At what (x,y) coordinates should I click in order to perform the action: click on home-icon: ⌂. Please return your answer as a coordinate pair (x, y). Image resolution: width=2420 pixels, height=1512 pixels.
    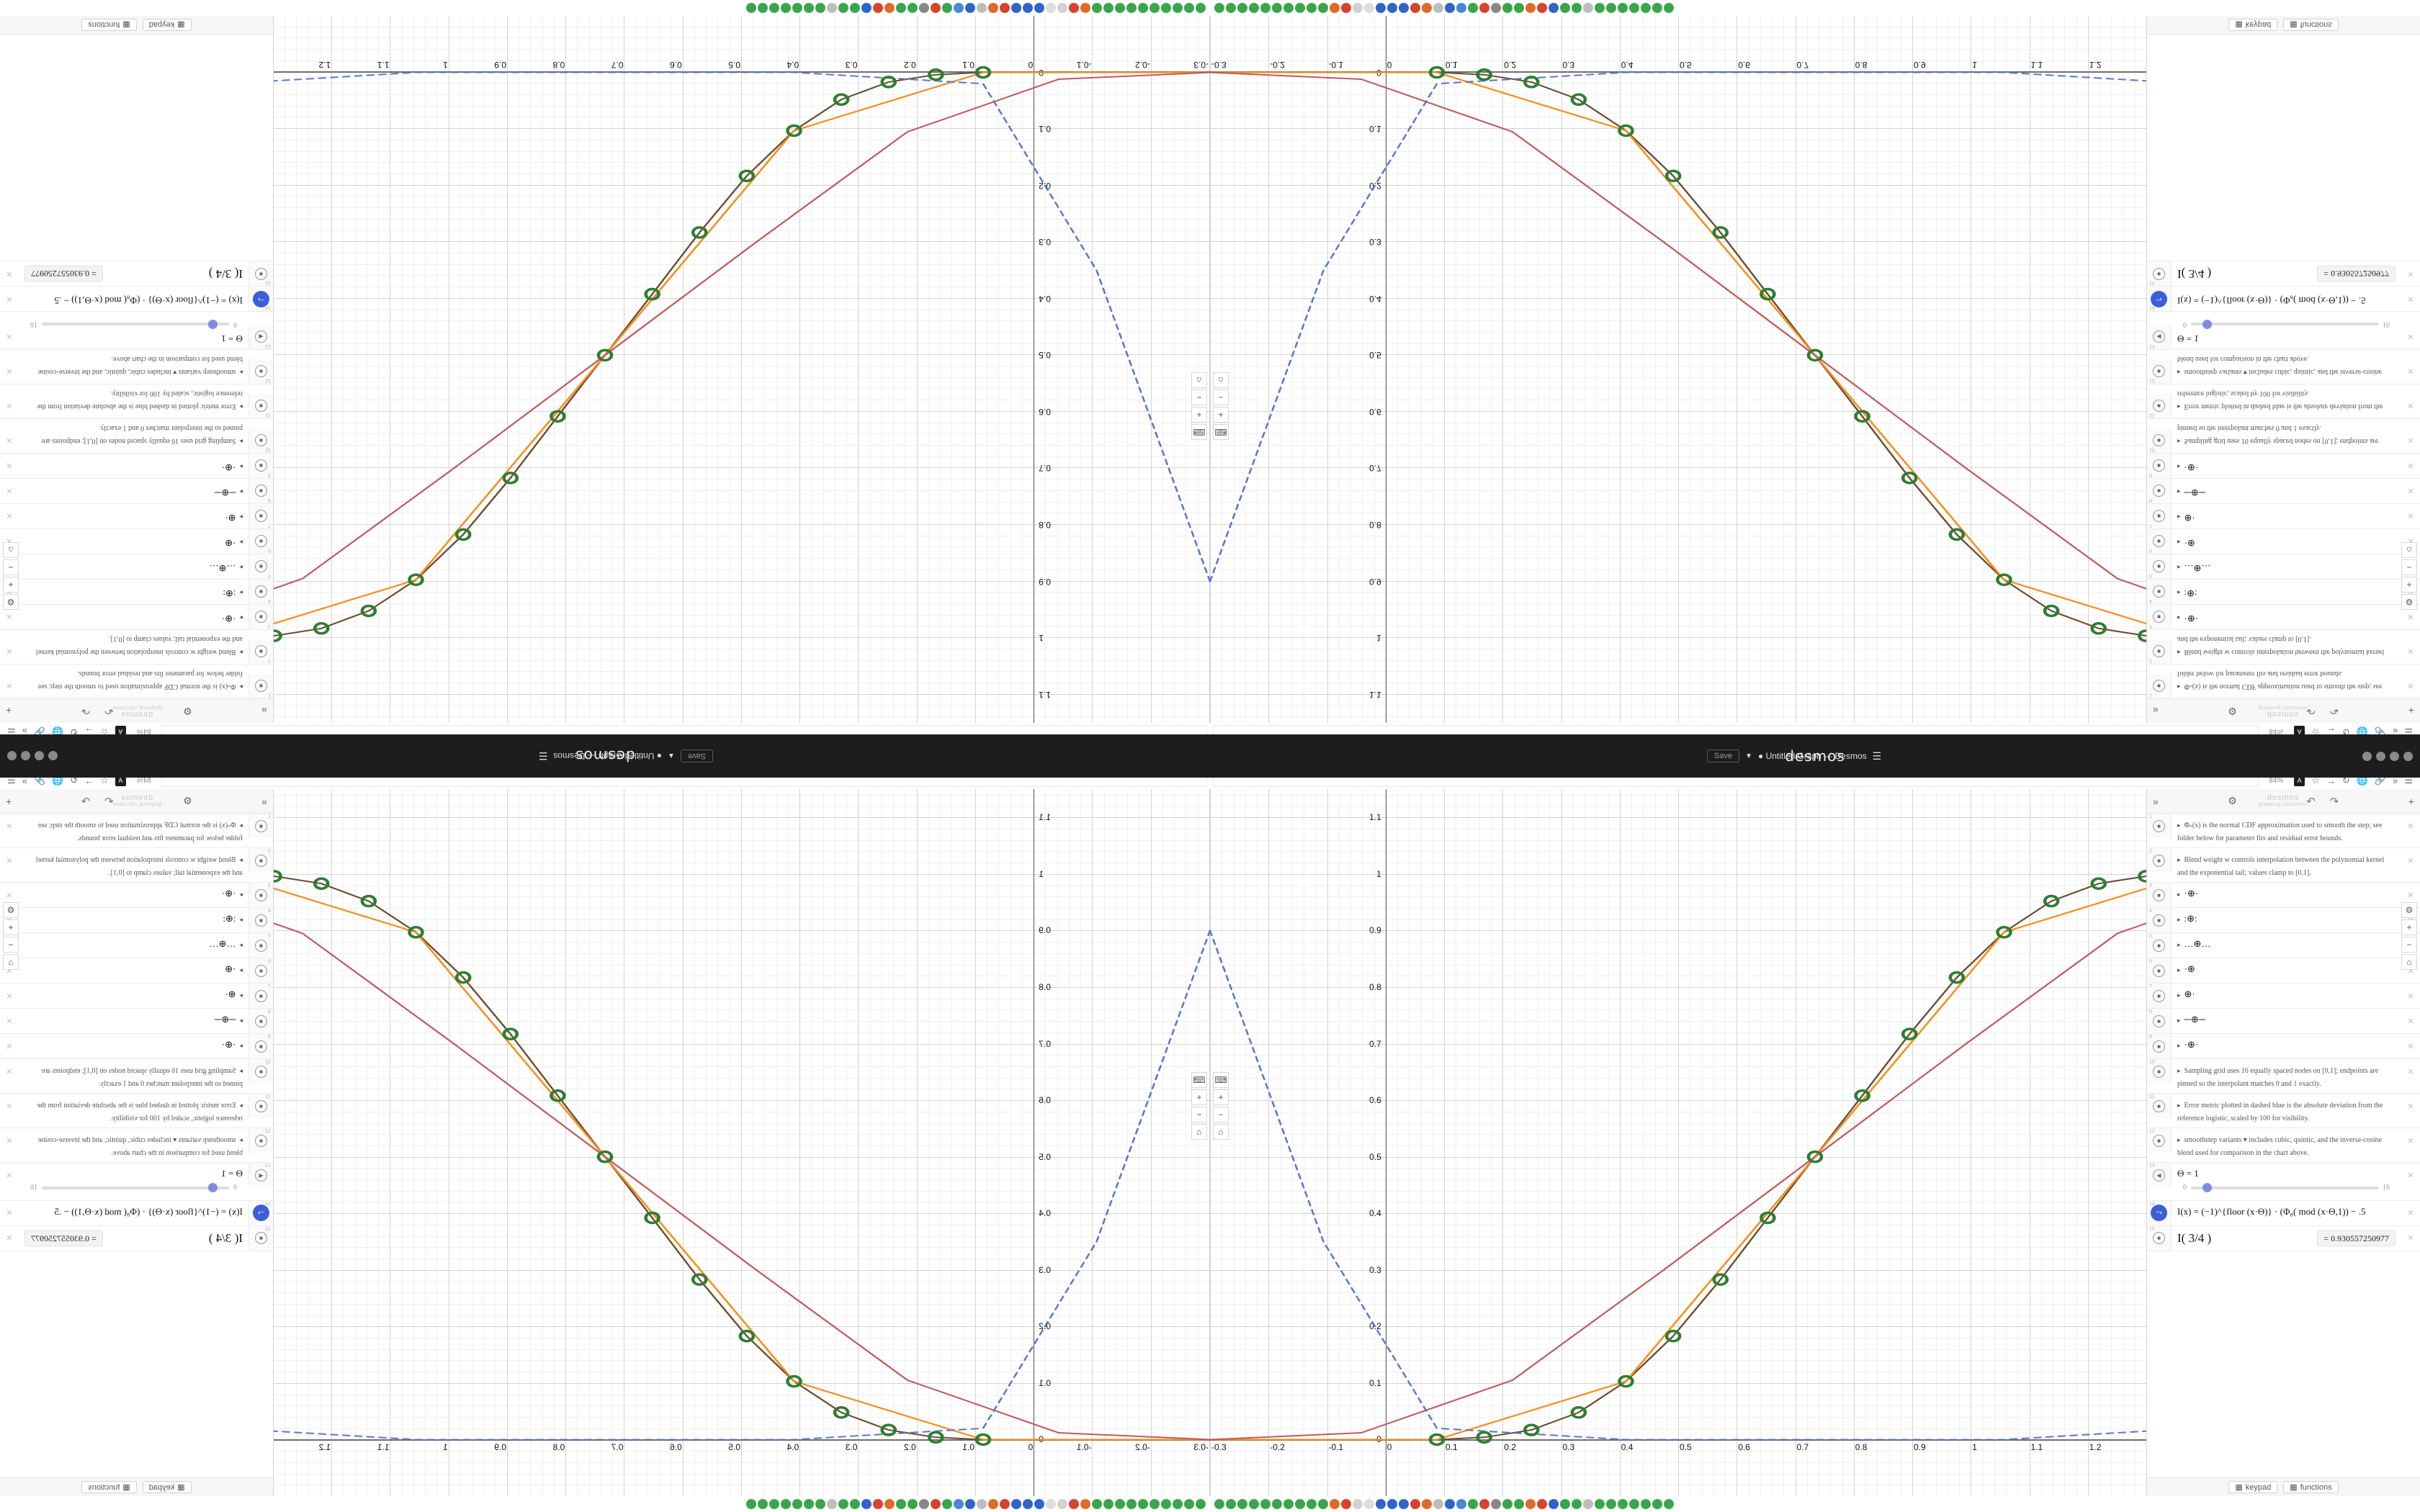
    Looking at the image, I should click on (1199, 1131).